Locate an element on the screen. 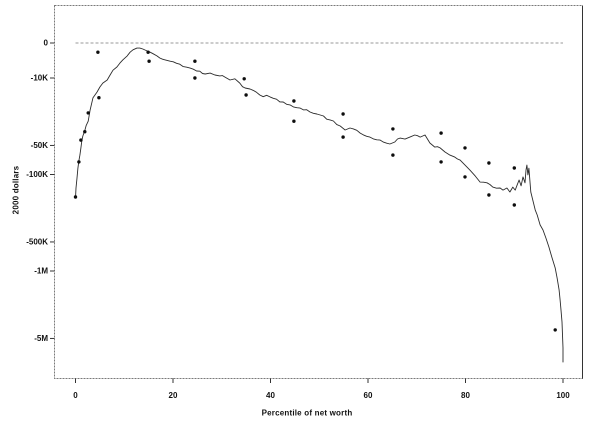  y-tick-label: -5M is located at coordinates (41, 338).